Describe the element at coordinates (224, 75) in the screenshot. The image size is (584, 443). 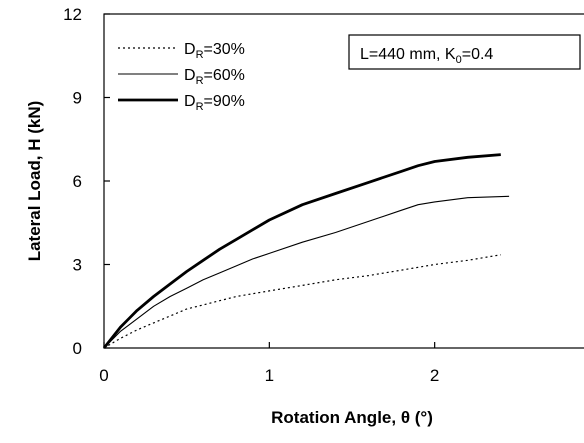
I see `legend-label-tail: =60%` at that location.